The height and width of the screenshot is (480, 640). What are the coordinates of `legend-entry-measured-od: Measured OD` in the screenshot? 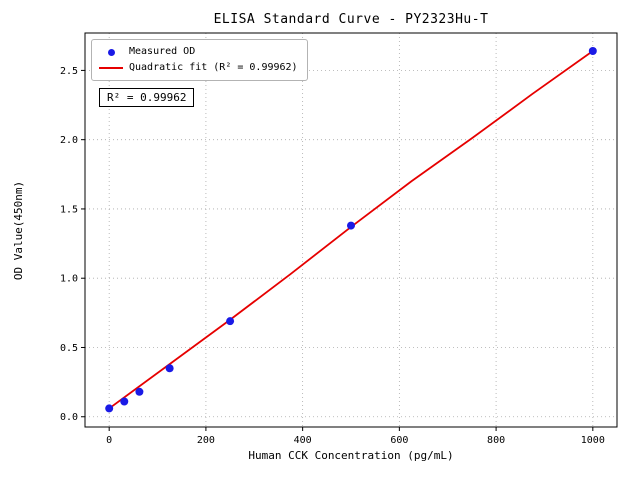 It's located at (198, 52).